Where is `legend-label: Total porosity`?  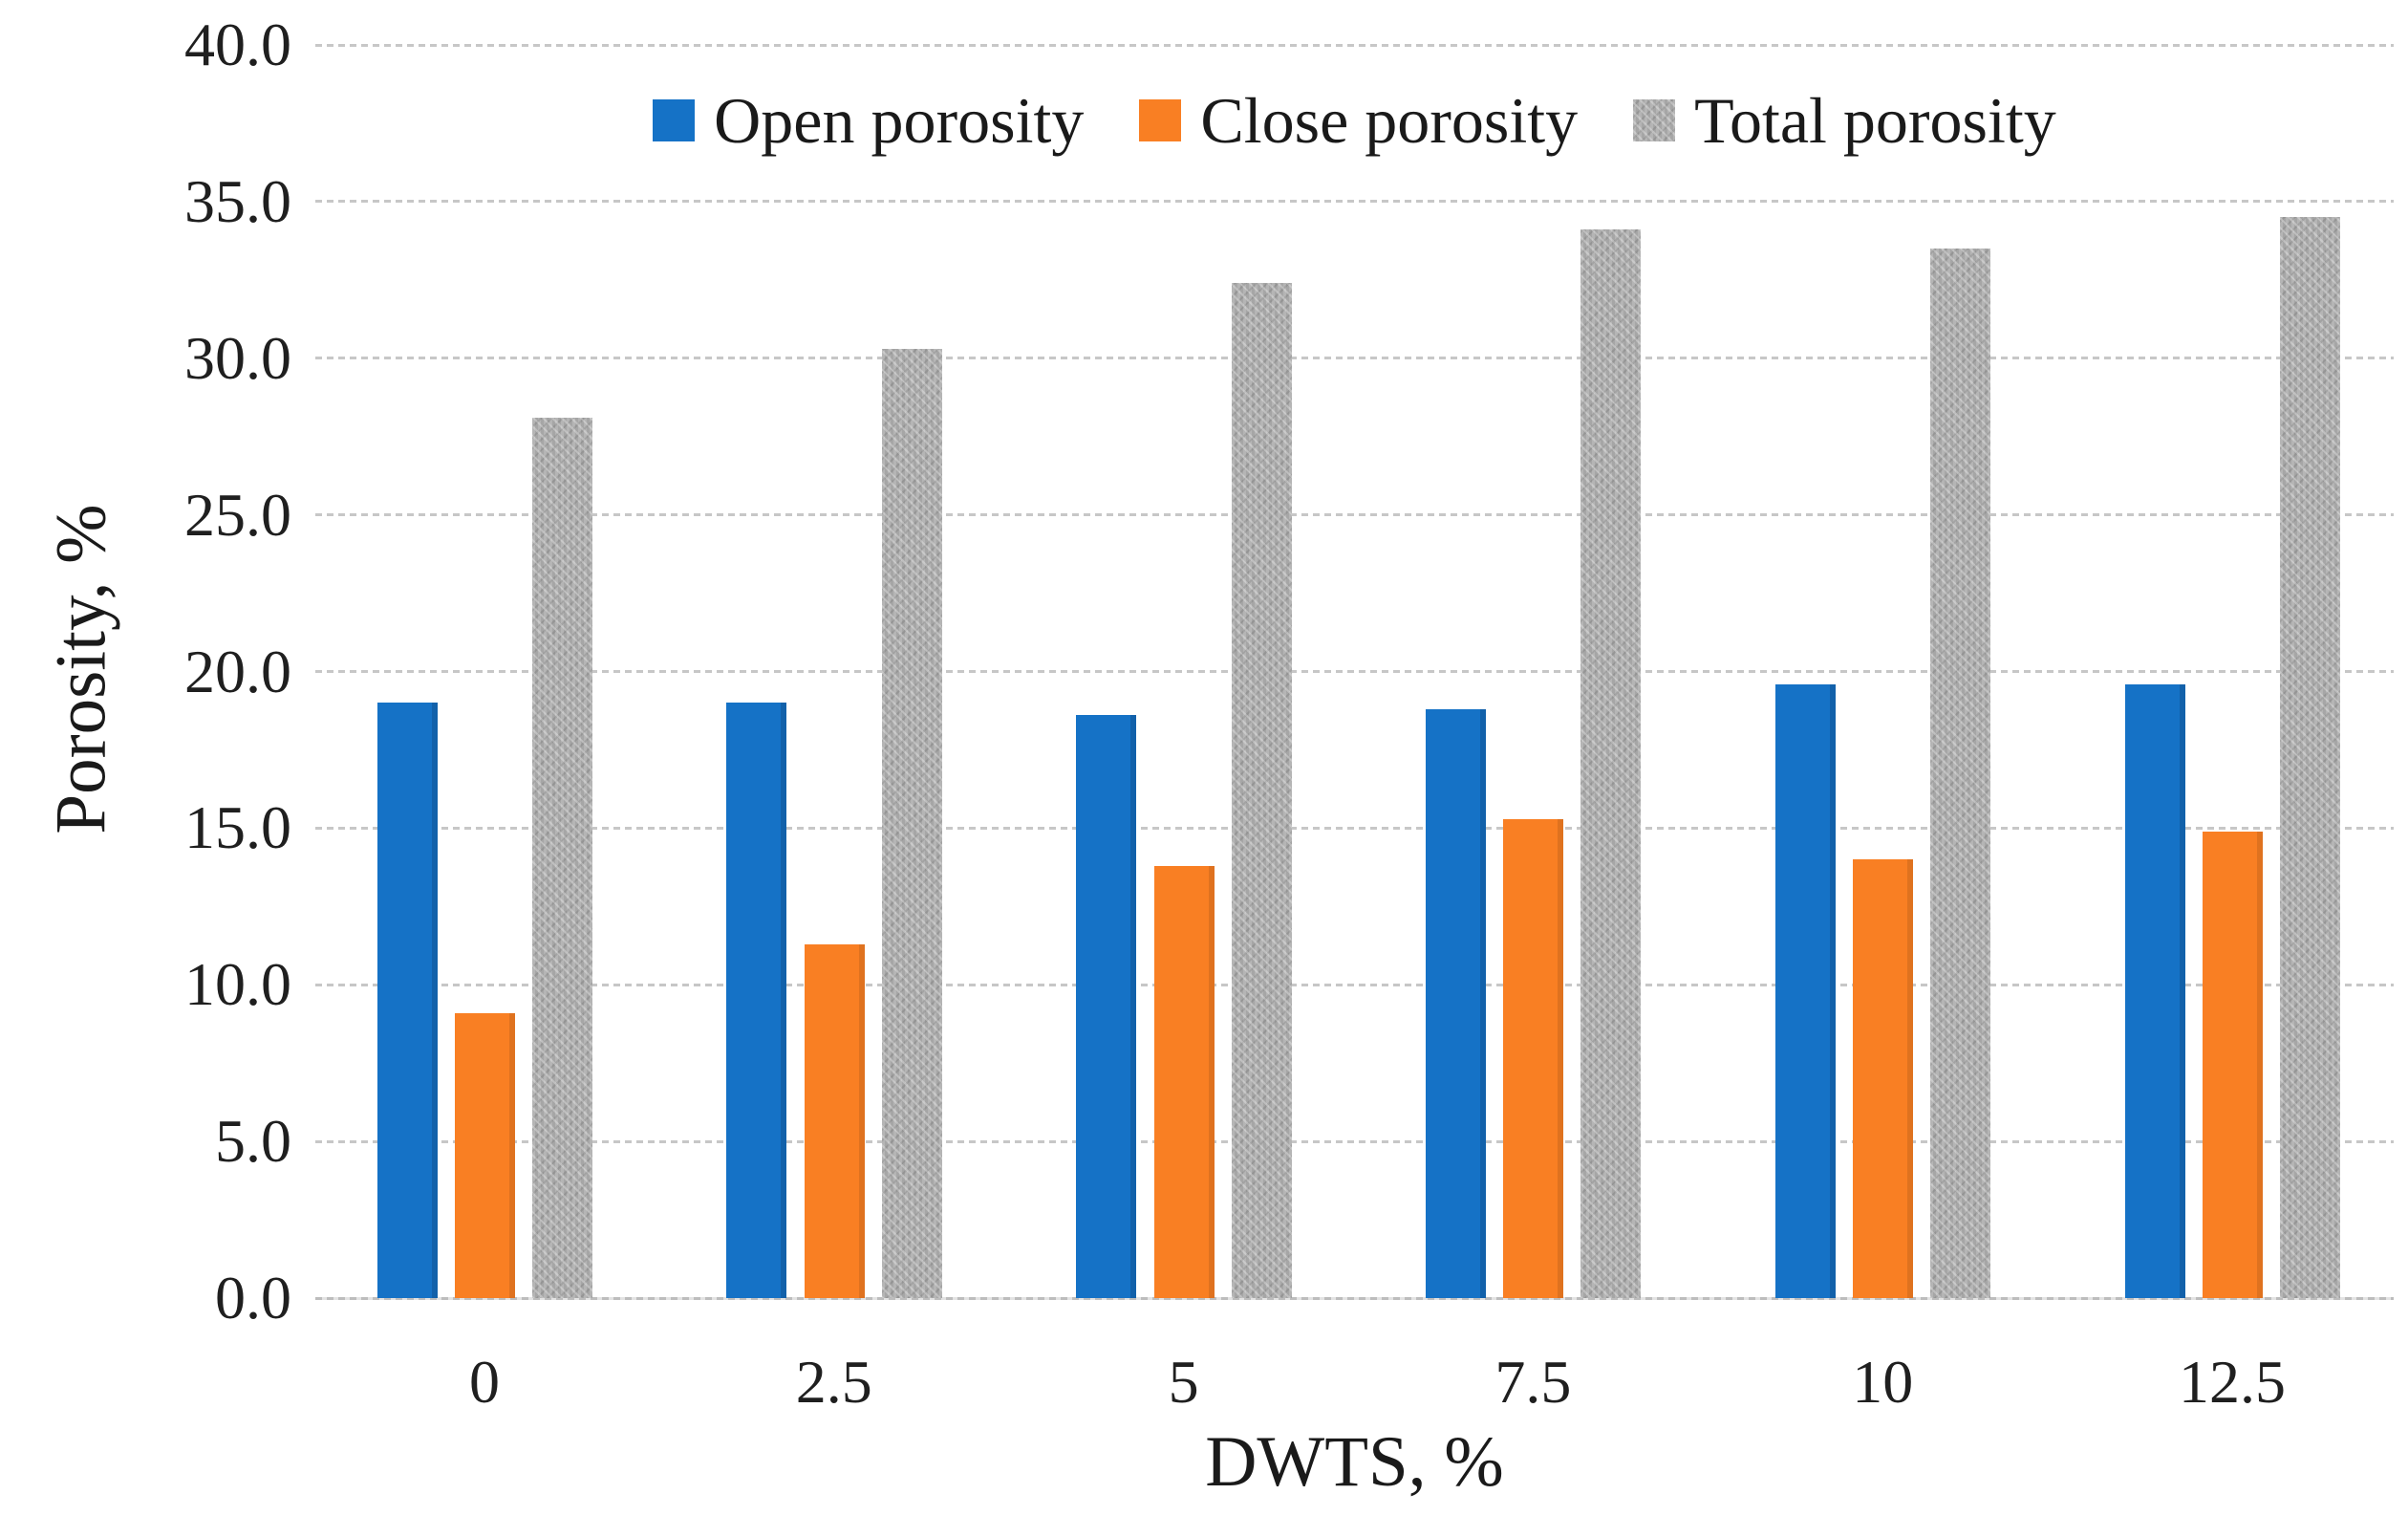
legend-label: Total porosity is located at coordinates (1875, 120).